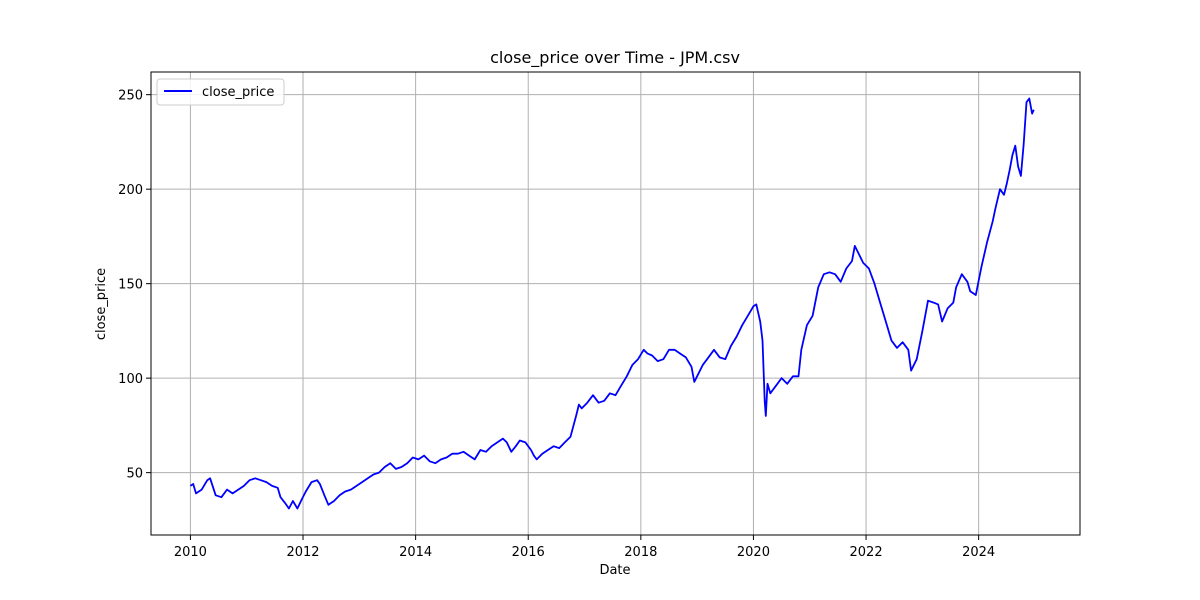 This screenshot has height=600, width=1200. What do you see at coordinates (101, 304) in the screenshot?
I see `y-axis-title: close_price` at bounding box center [101, 304].